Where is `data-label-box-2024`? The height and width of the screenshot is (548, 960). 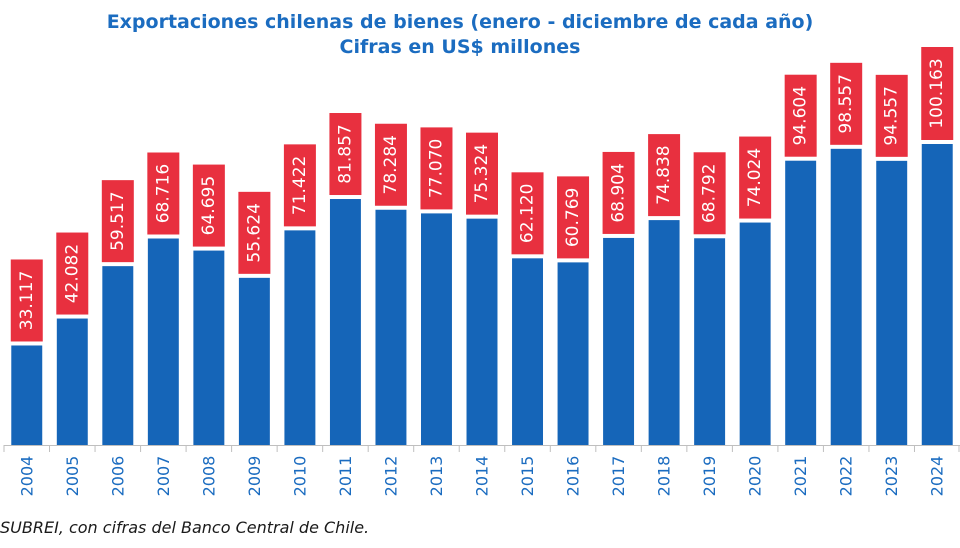
data-label-box-2024 is located at coordinates (937, 93).